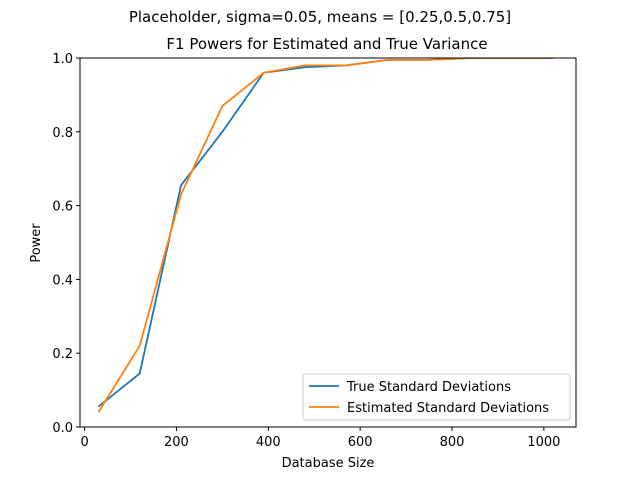 This screenshot has height=480, width=640. Describe the element at coordinates (428, 387) in the screenshot. I see `legend-label-true-std: True Standard Deviations` at that location.